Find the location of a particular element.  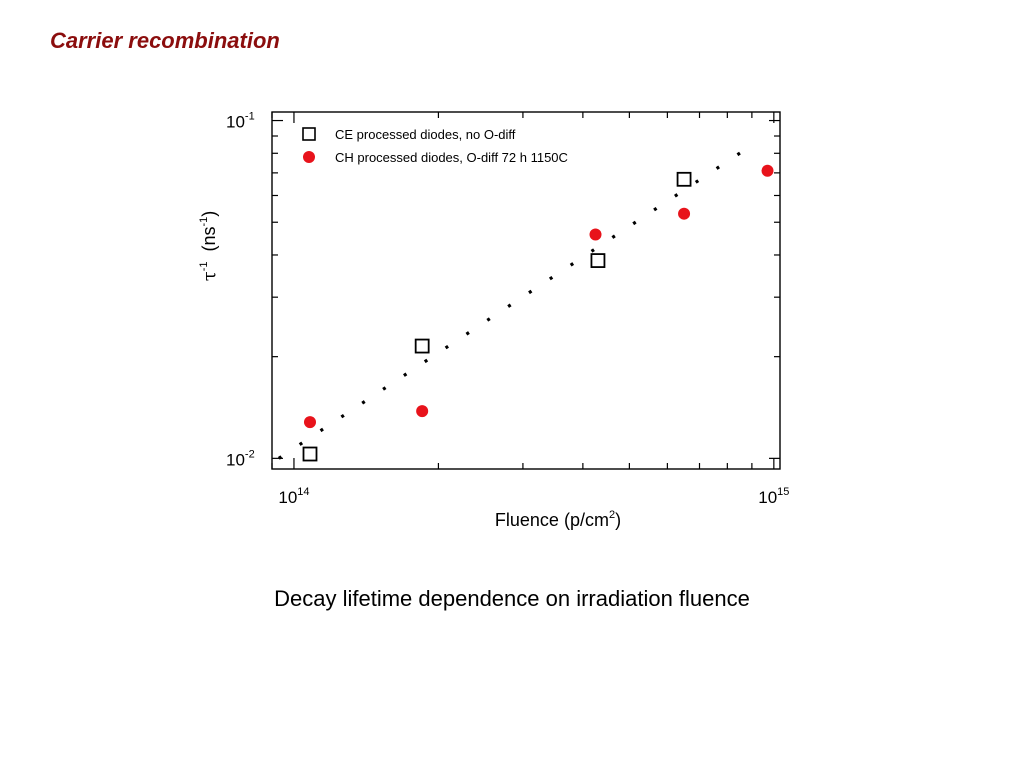

x-tick-label: 1014 is located at coordinates (293, 496).